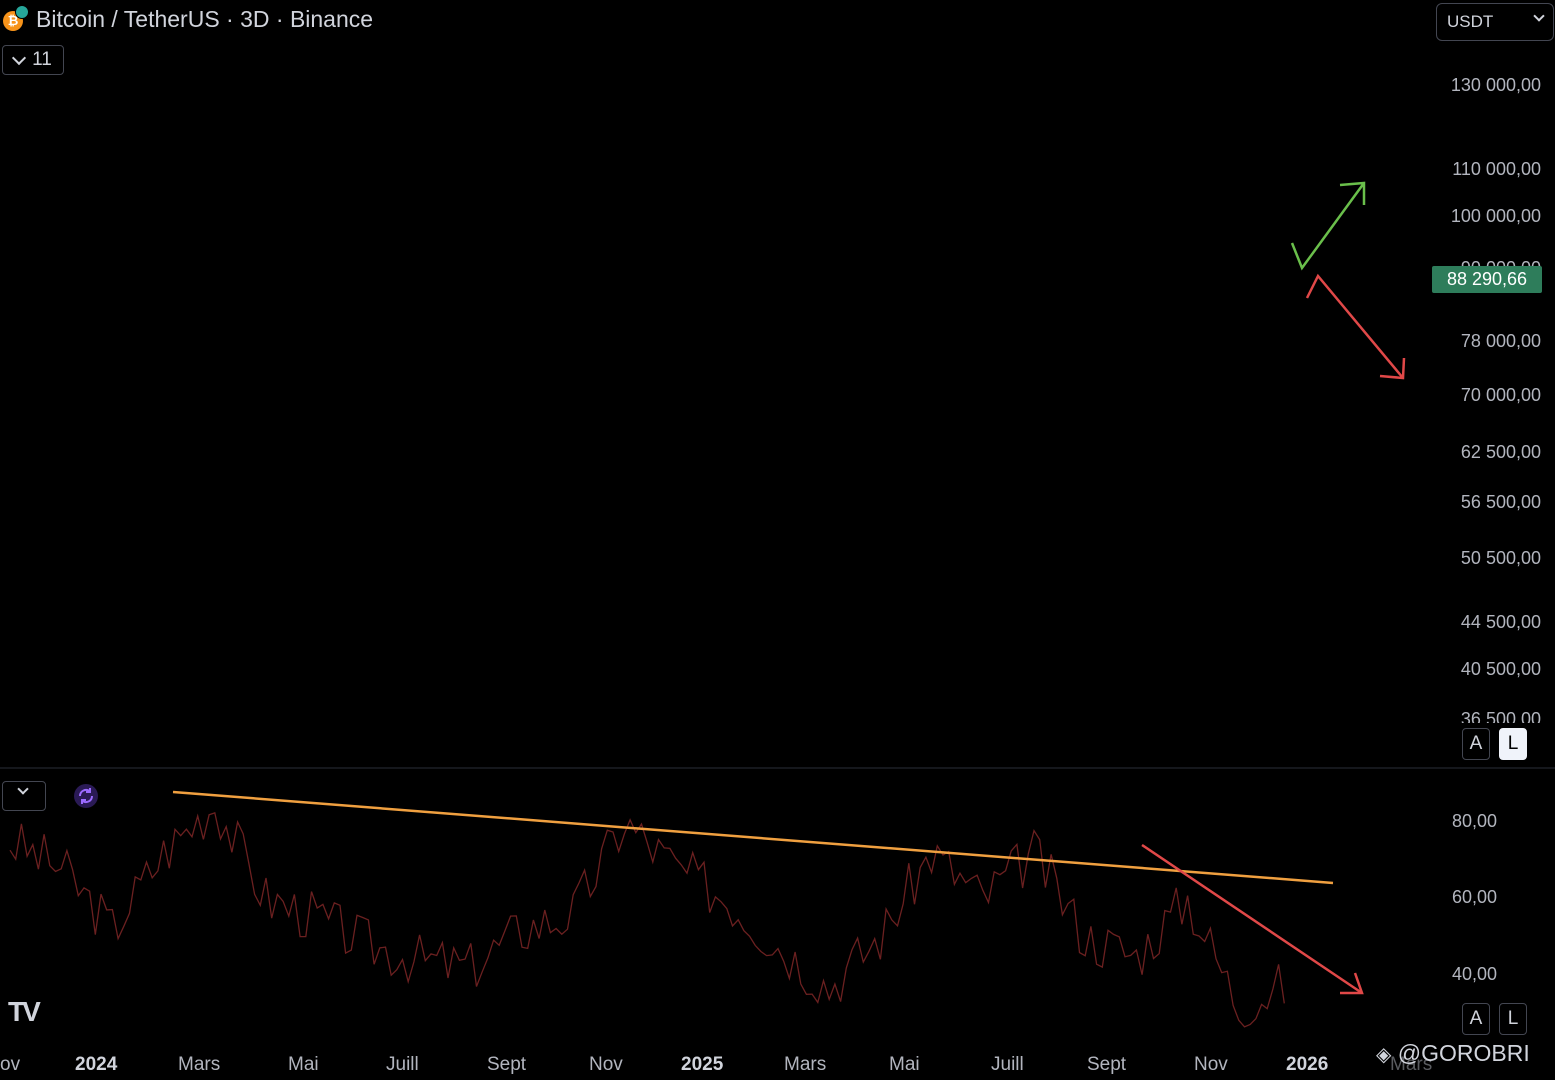 This screenshot has width=1555, height=1080. Describe the element at coordinates (1513, 1019) in the screenshot. I see `rsi-log-scale-button: L` at that location.